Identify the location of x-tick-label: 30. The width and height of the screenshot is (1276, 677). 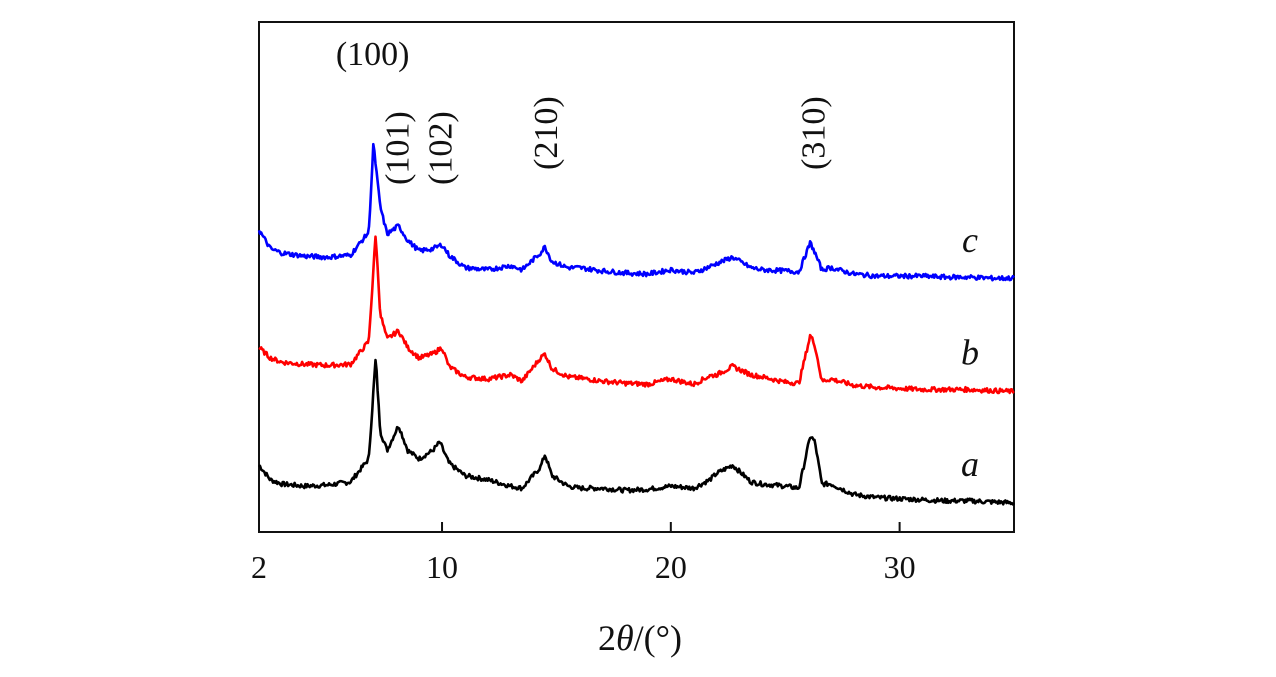
(900, 567).